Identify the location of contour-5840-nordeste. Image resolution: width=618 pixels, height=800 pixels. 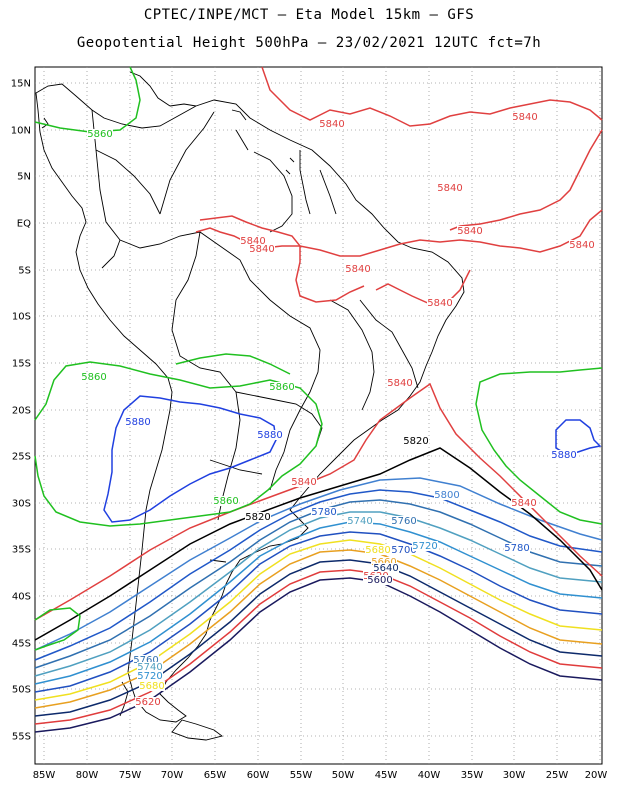
(423, 287).